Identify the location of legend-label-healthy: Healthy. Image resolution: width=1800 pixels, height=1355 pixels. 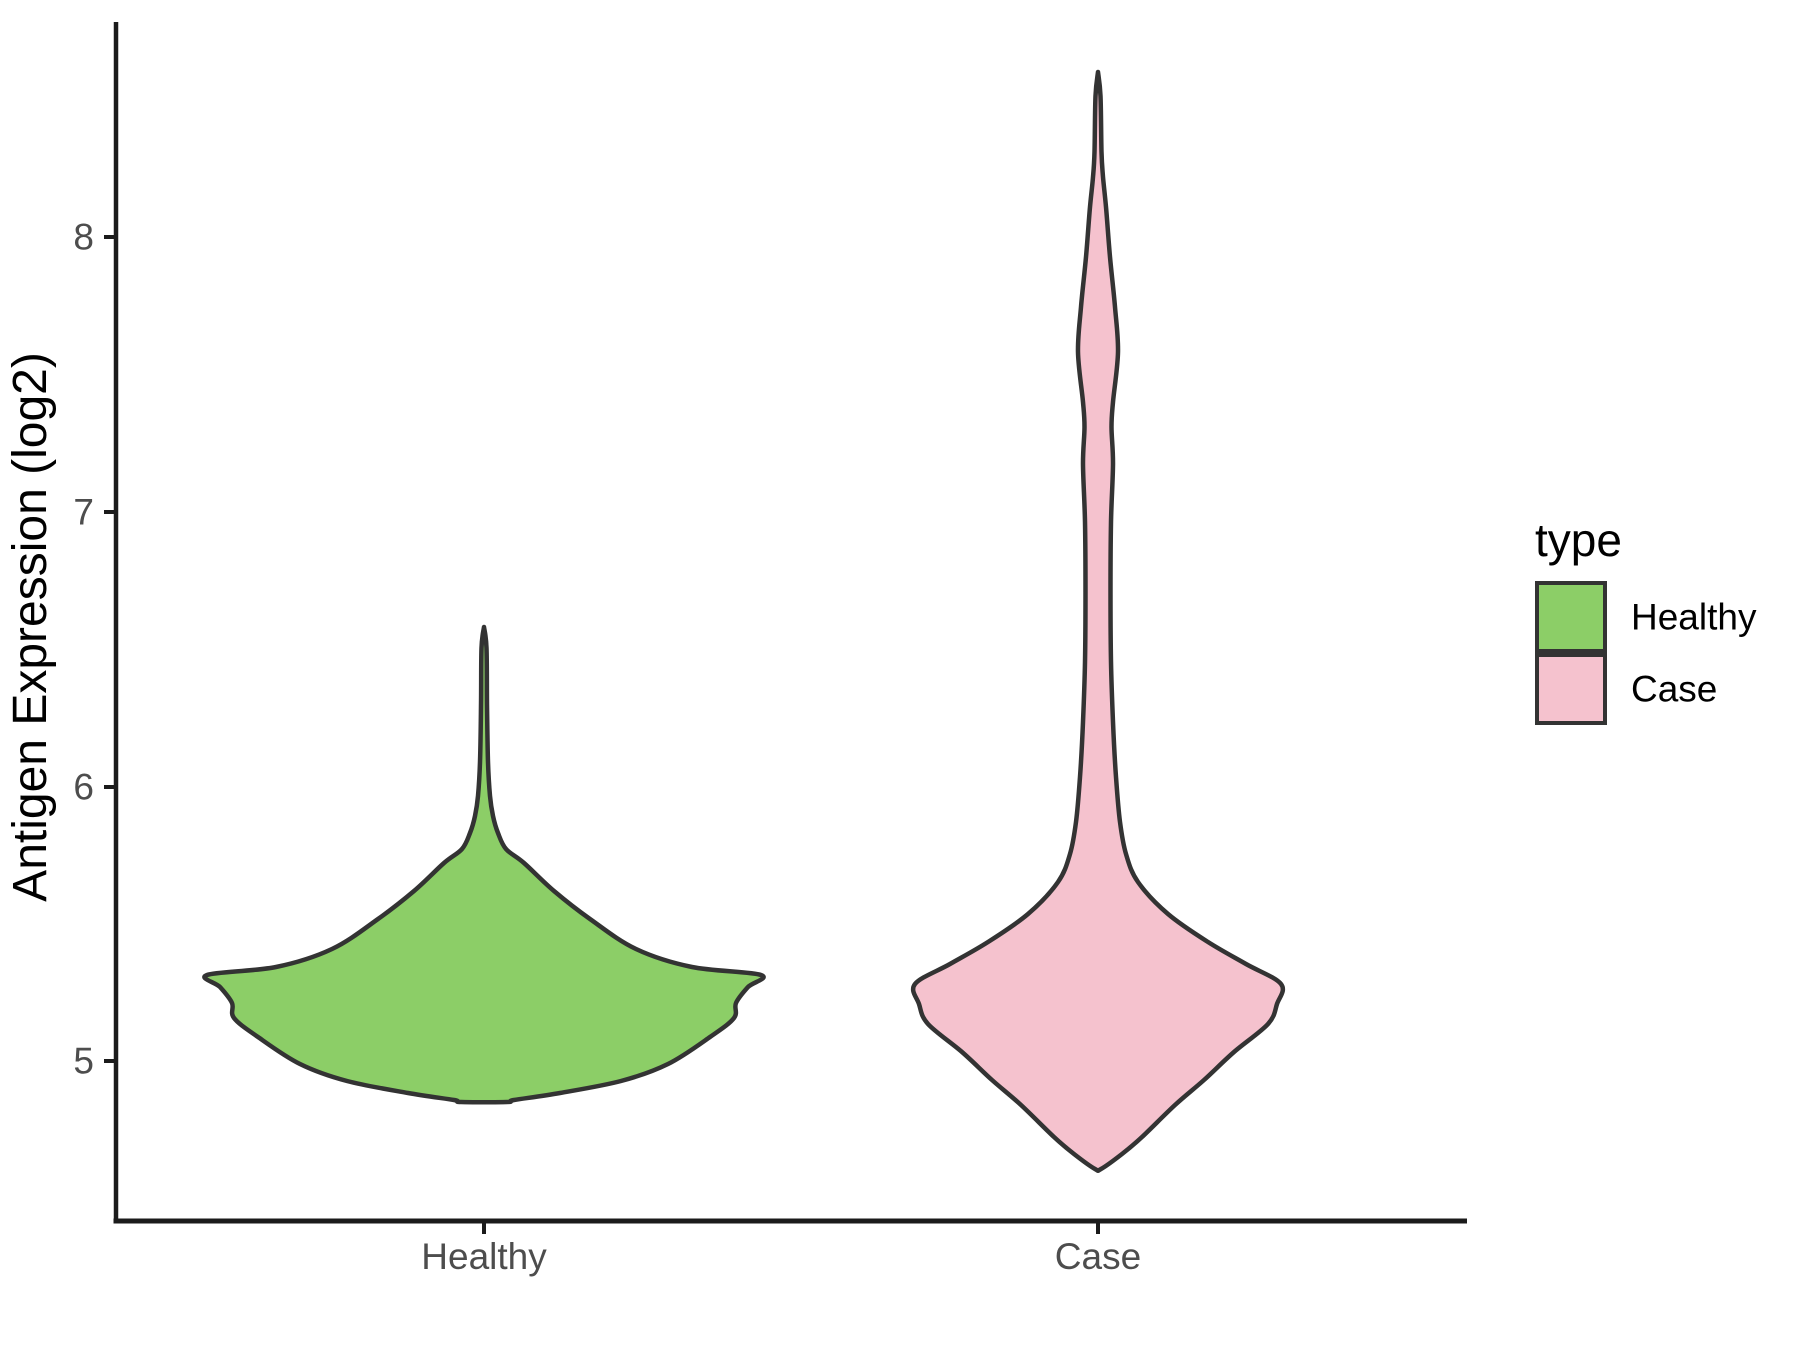
(1694, 617).